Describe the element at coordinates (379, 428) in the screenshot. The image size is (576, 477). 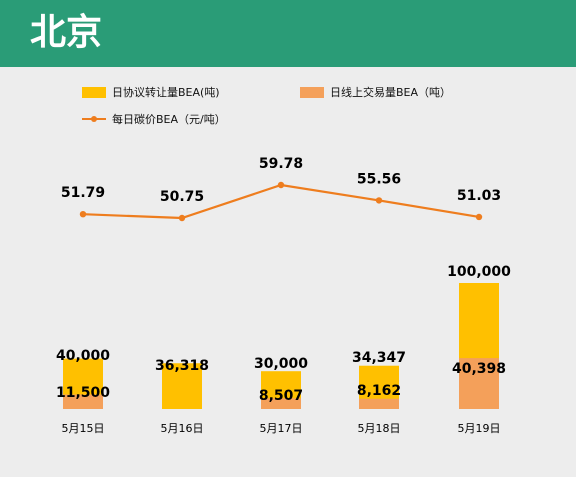
I see `category-label: 5月18日` at that location.